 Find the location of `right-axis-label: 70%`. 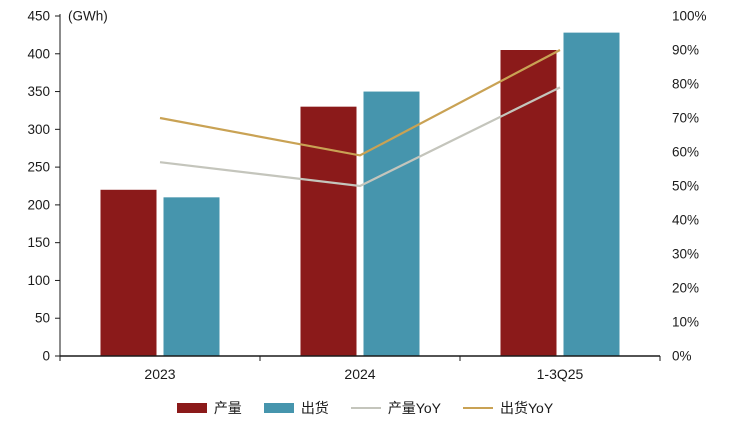

right-axis-label: 70% is located at coordinates (685, 118).